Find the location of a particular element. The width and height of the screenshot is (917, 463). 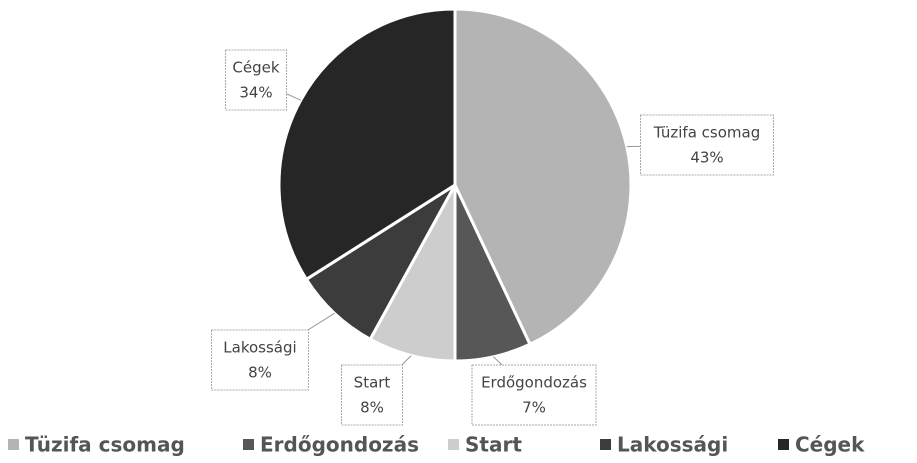

legend-label: Erdőgondozás is located at coordinates (339, 445).